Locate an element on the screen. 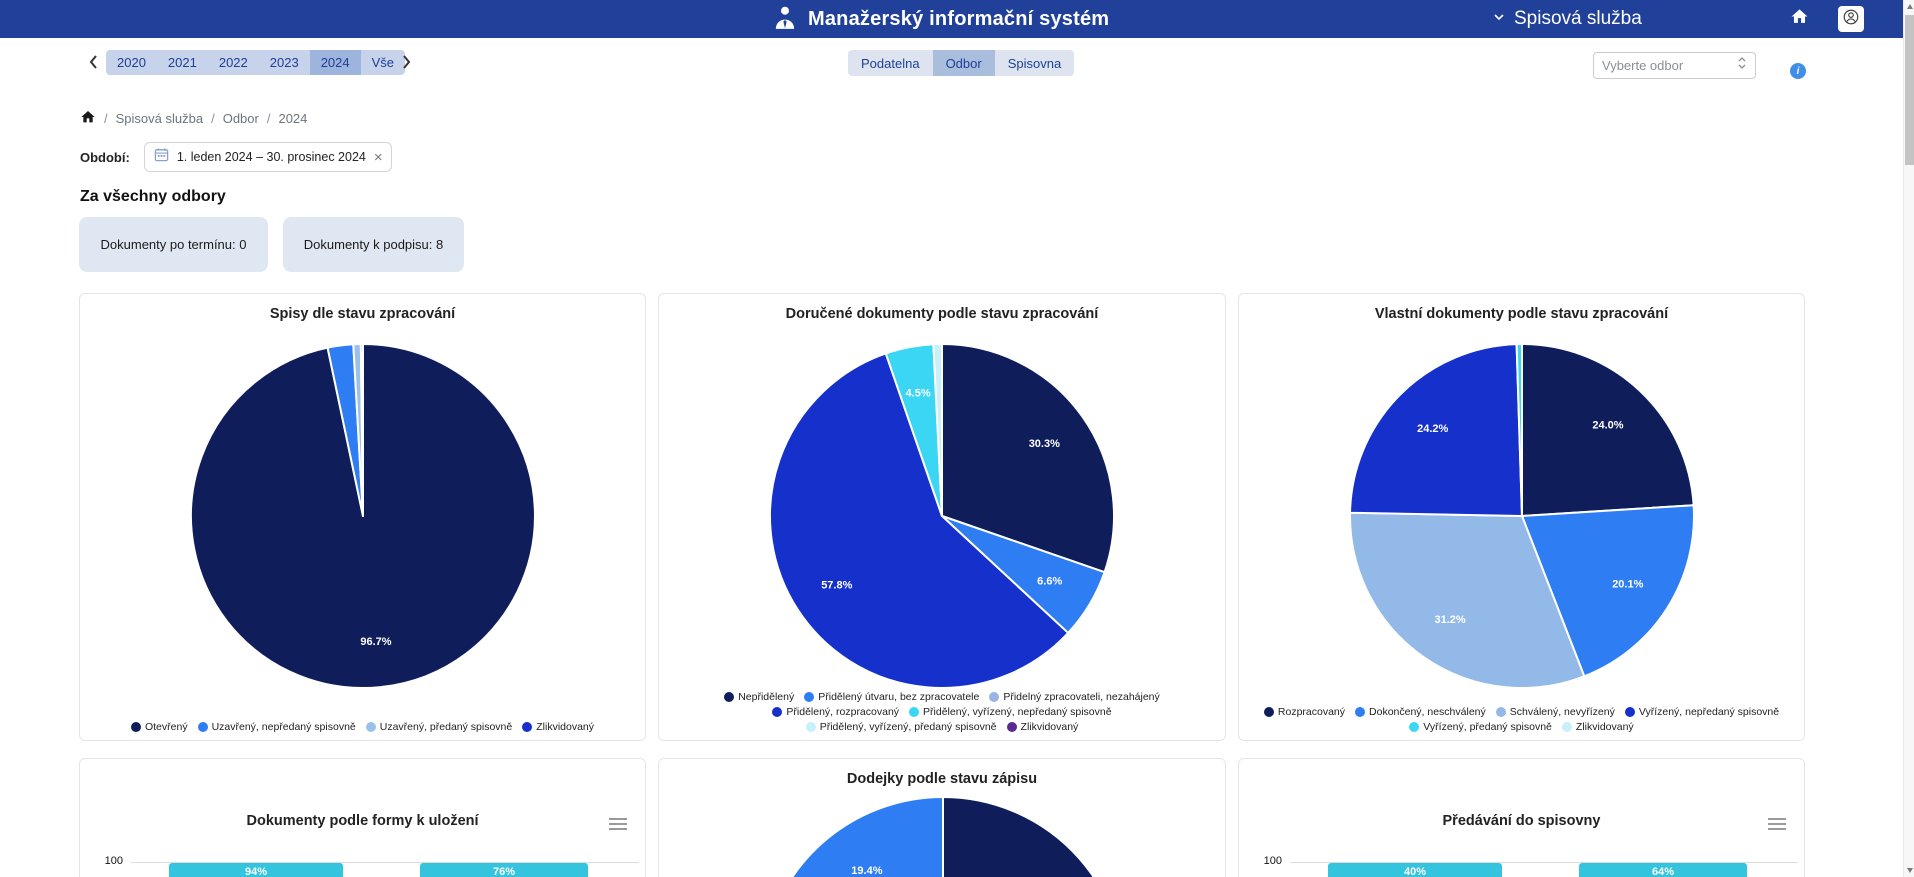 The image size is (1914, 877). legend-item: Vyřízený, předaný spisovně is located at coordinates (1480, 727).